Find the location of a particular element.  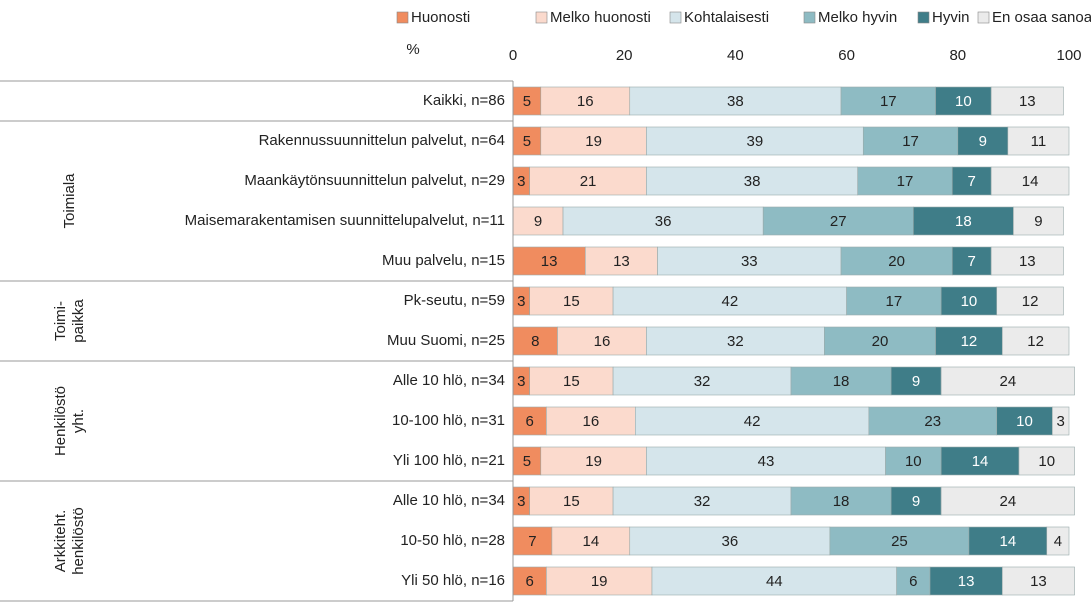

group-label: Toimiala is located at coordinates (69, 201).